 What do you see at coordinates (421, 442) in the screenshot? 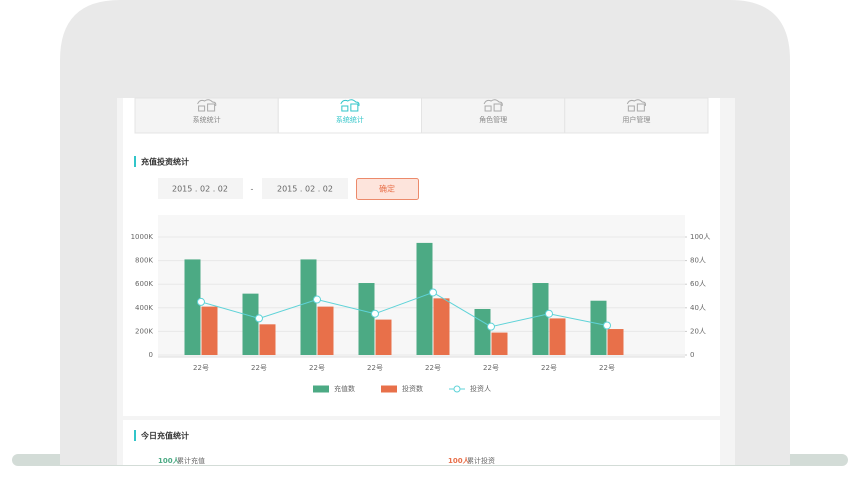
I see `panel` at bounding box center [421, 442].